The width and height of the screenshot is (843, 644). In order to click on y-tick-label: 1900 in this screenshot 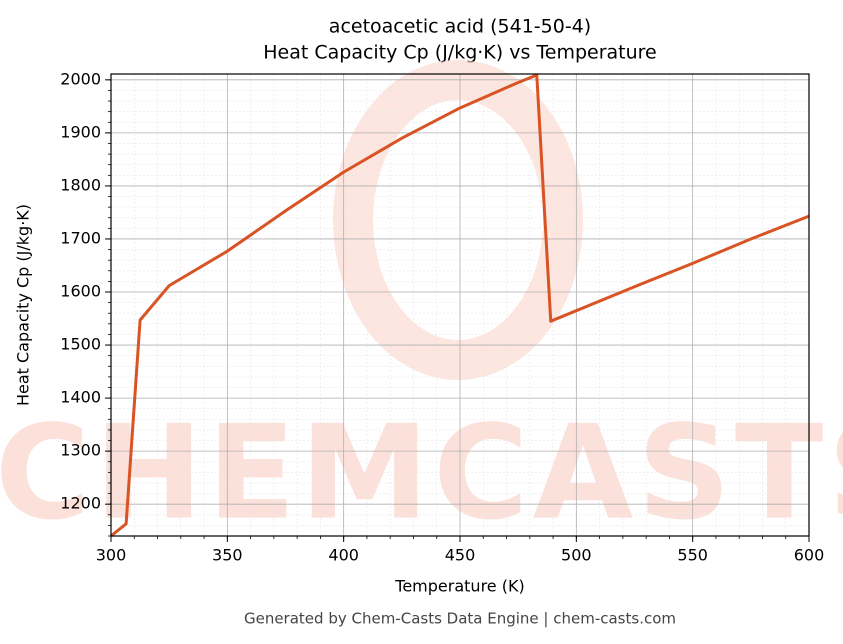, I will do `click(80, 131)`.